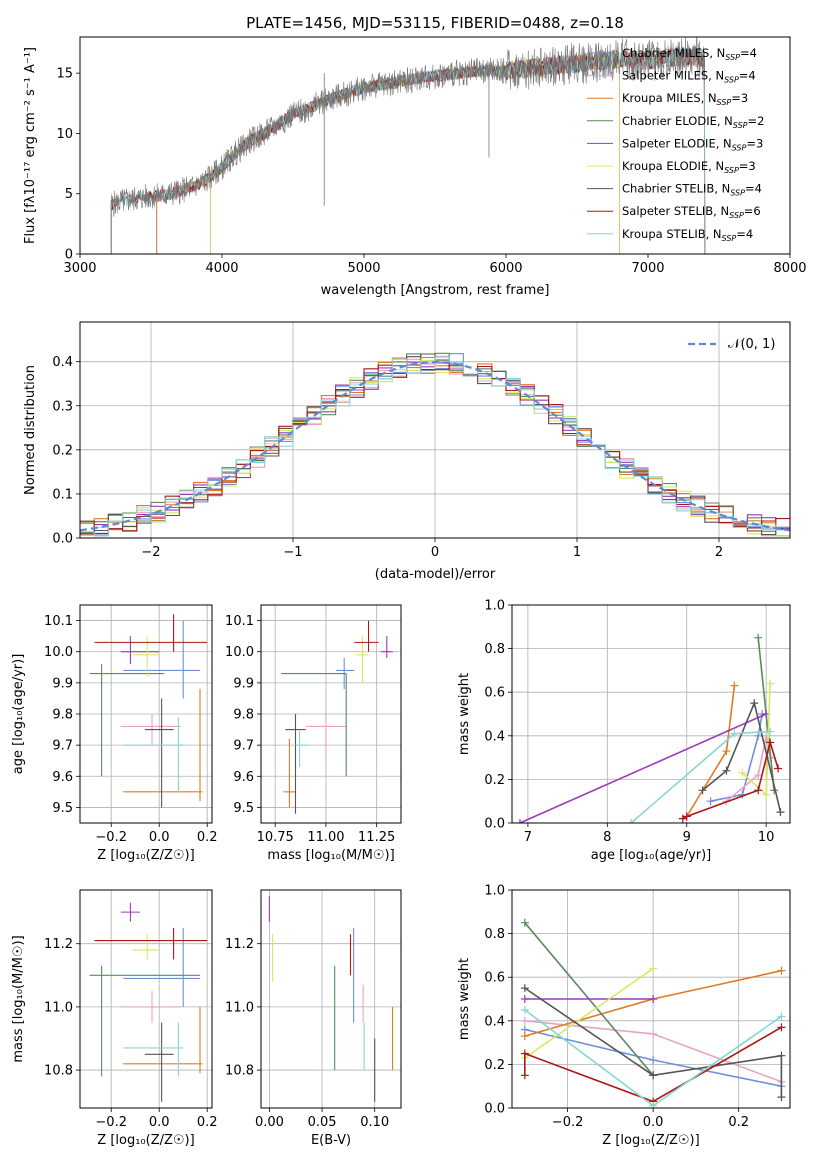 This screenshot has width=819, height=1174. What do you see at coordinates (687, 837) in the screenshot?
I see `x-tick-label: 9` at bounding box center [687, 837].